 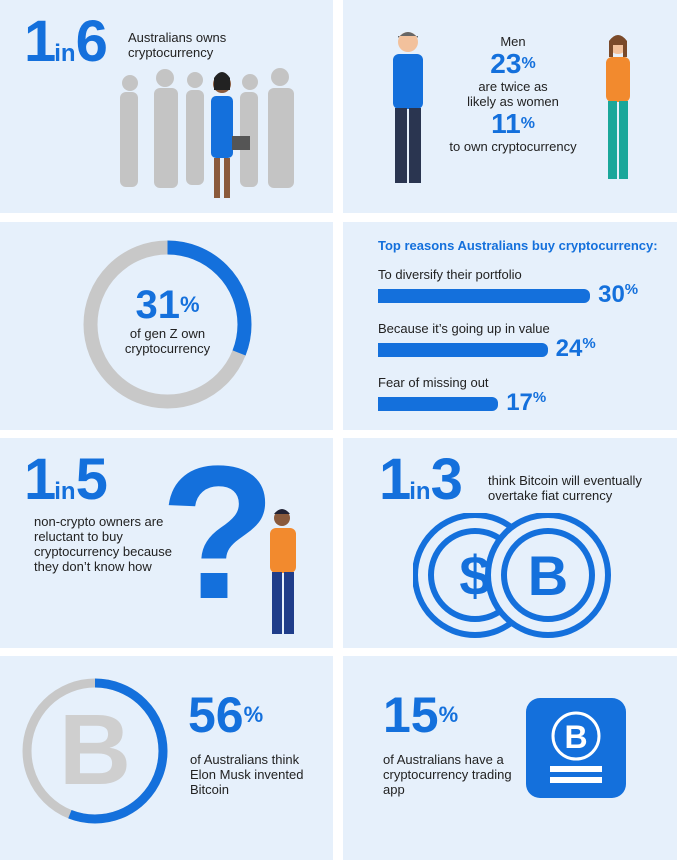 What do you see at coordinates (408, 107) in the screenshot?
I see `man-figure-icon` at bounding box center [408, 107].